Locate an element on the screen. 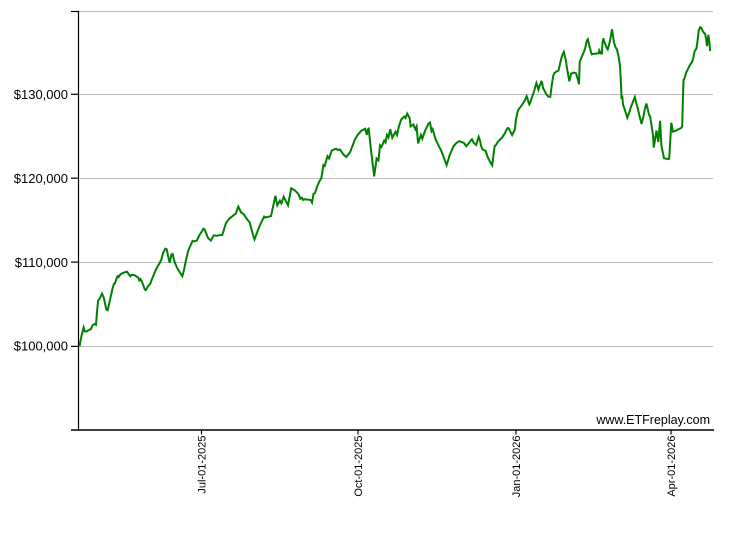  svg-text: Oct-01-2025 is located at coordinates (359, 466).